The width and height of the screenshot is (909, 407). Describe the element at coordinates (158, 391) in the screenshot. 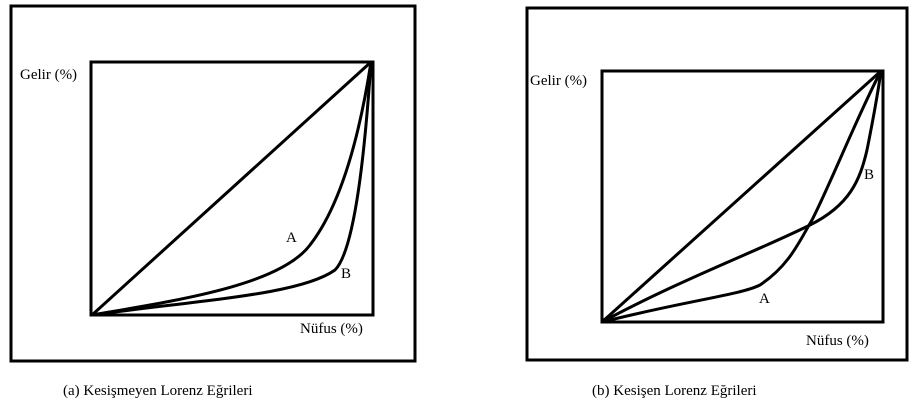

I see `panel-a-caption: (a) Kesişmeyen Lorenz Eğrileri` at that location.